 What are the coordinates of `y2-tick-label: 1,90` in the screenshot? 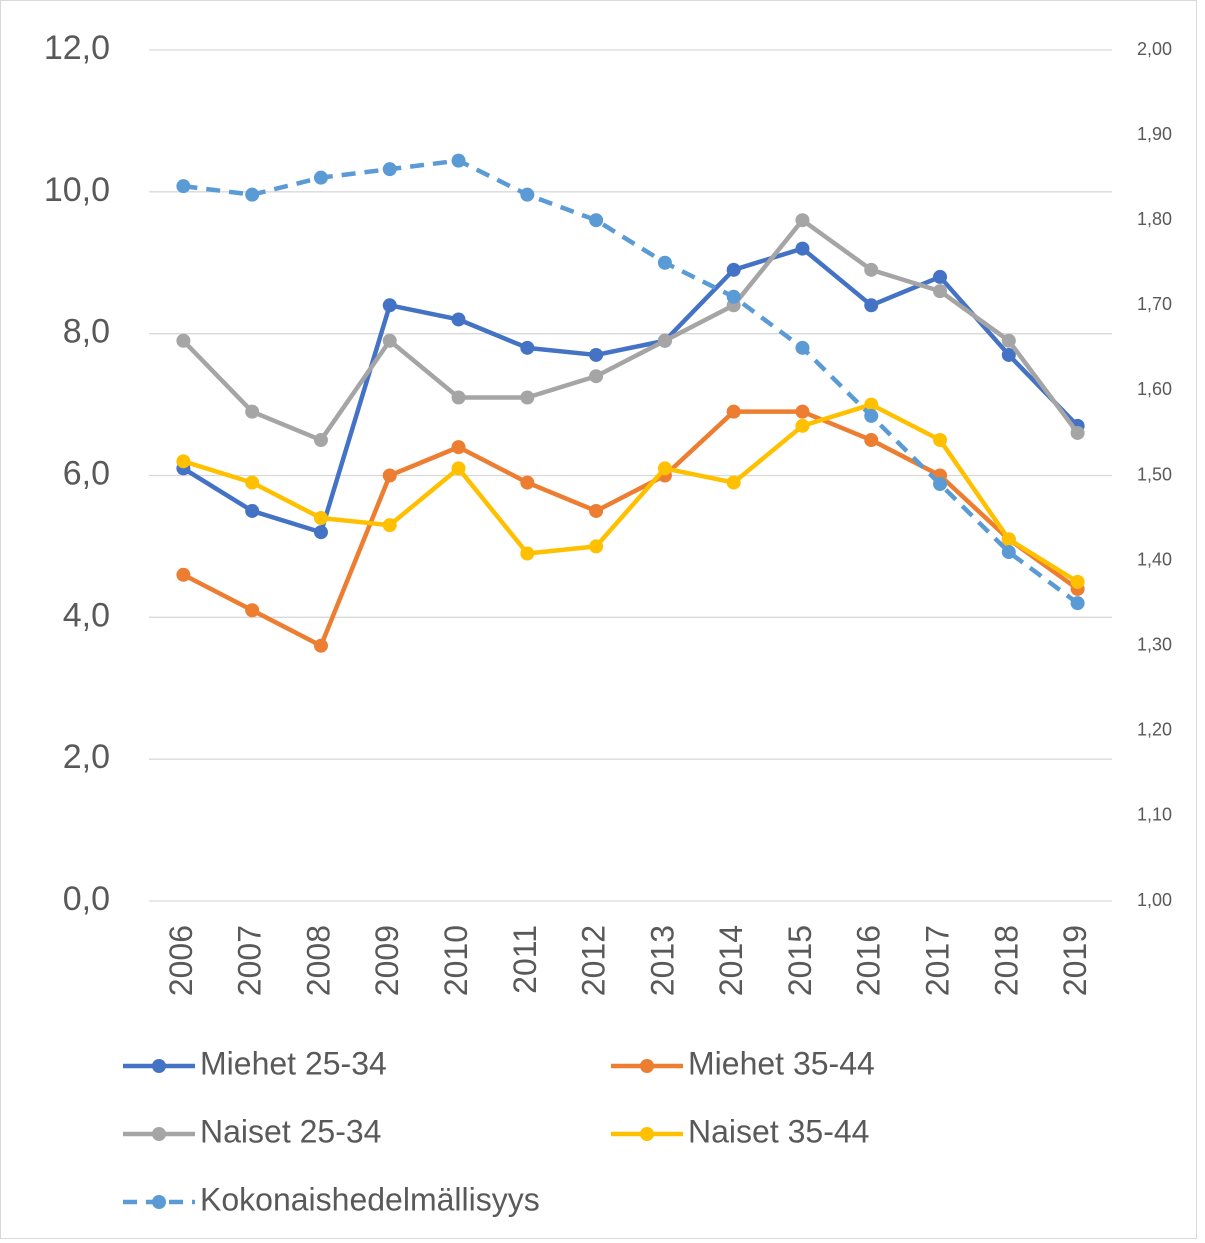 It's located at (1154, 134).